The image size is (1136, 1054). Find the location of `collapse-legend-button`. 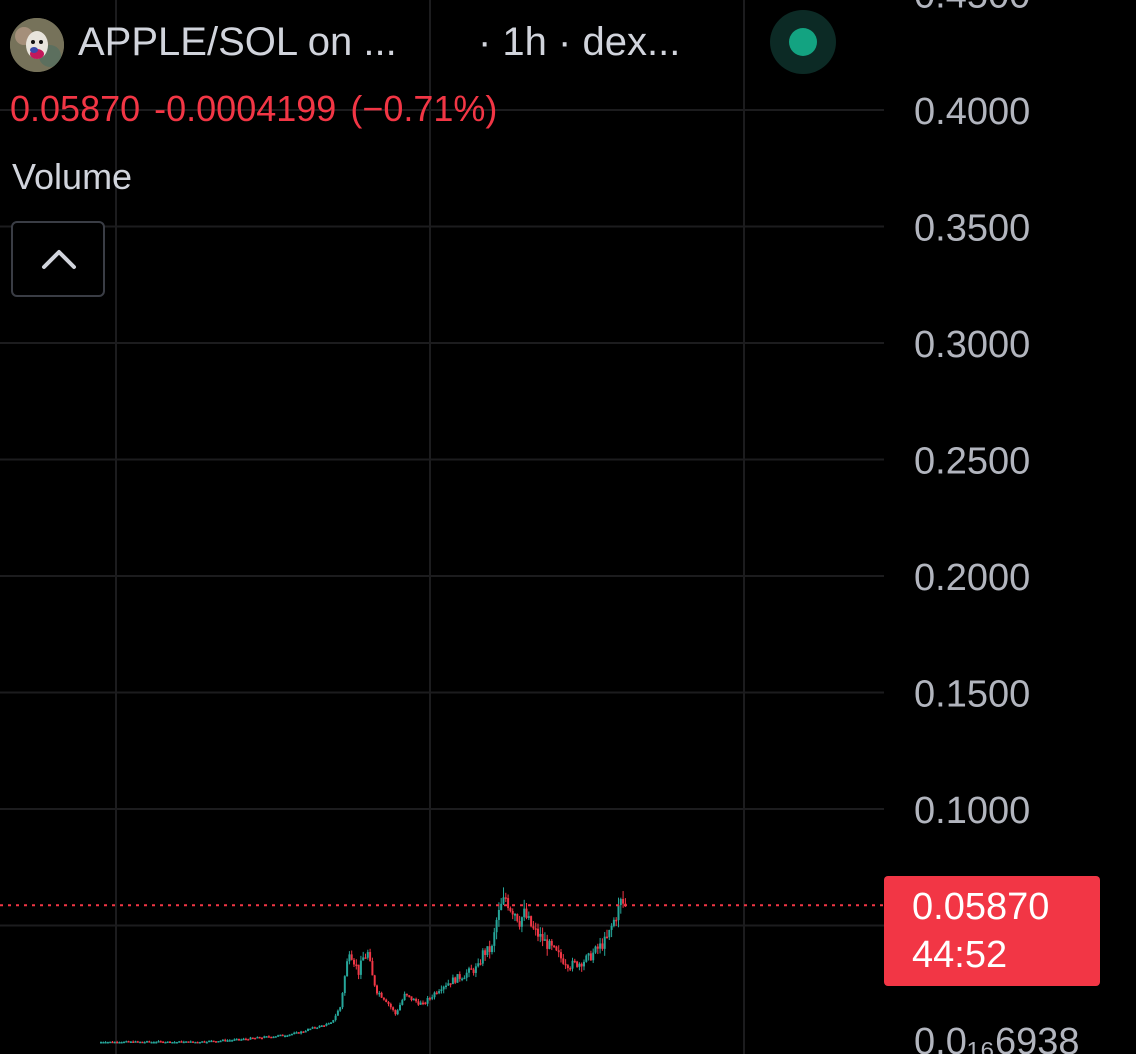

collapse-legend-button is located at coordinates (58, 259).